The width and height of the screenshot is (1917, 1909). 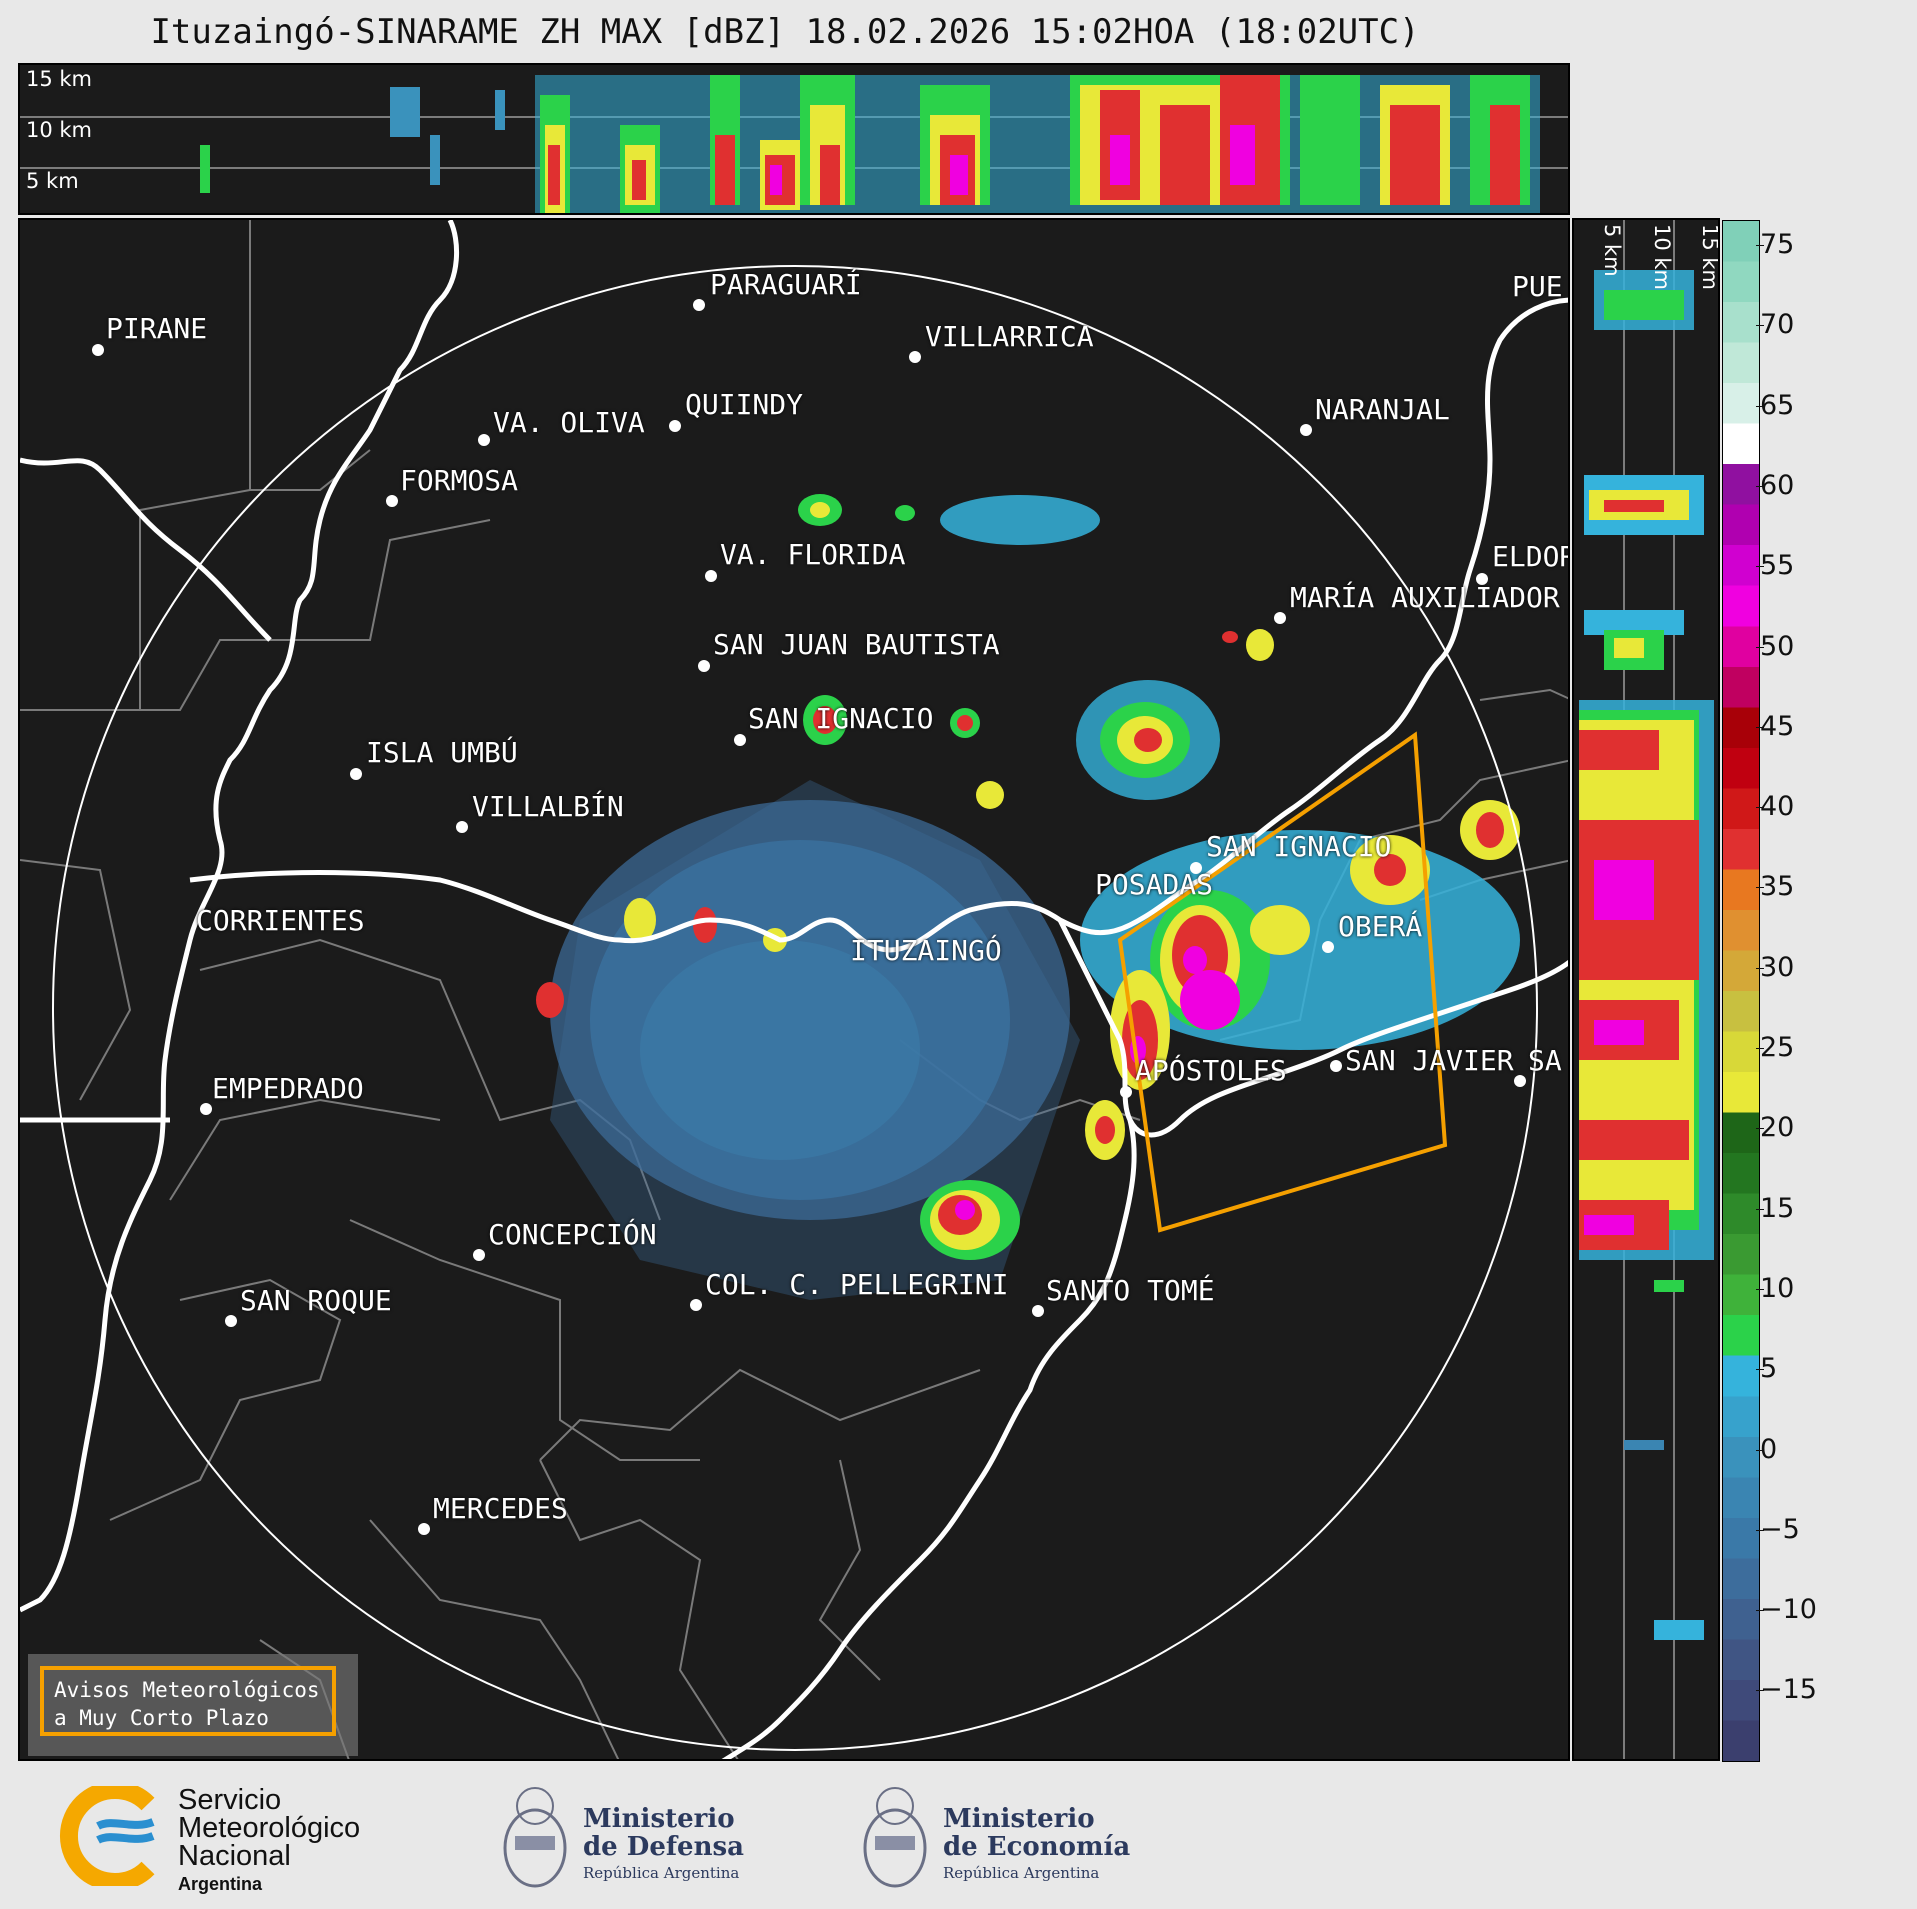 What do you see at coordinates (926, 950) in the screenshot?
I see `city-label-ituzaingo: ITUZAINGÓ` at bounding box center [926, 950].